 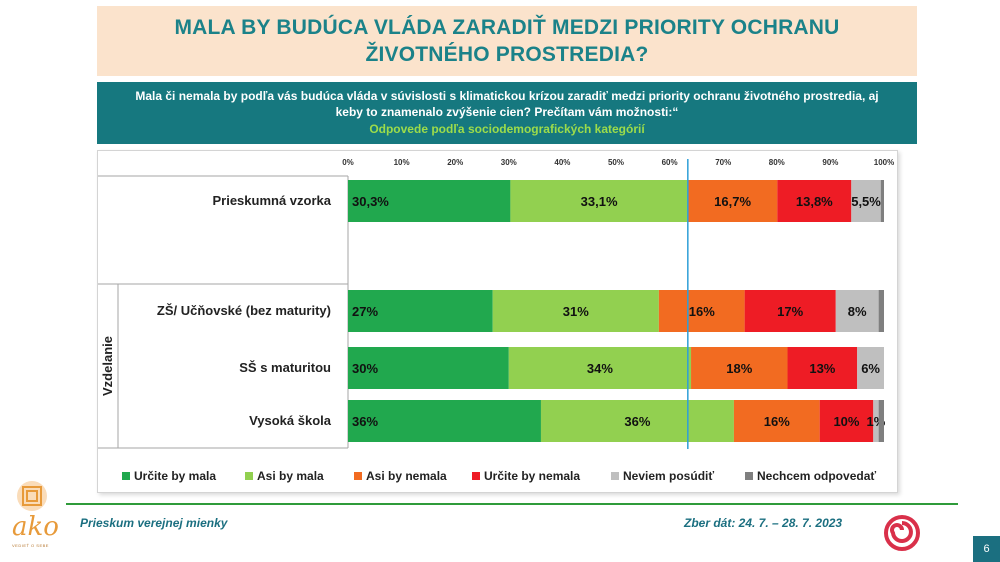 What do you see at coordinates (670, 162) in the screenshot?
I see `x-tick-label: 60%` at bounding box center [670, 162].